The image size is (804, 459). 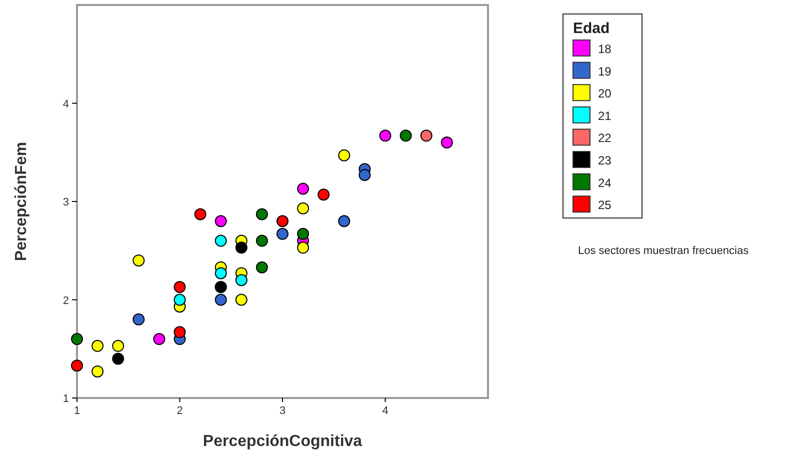 What do you see at coordinates (605, 115) in the screenshot?
I see `legend-label: 21` at bounding box center [605, 115].